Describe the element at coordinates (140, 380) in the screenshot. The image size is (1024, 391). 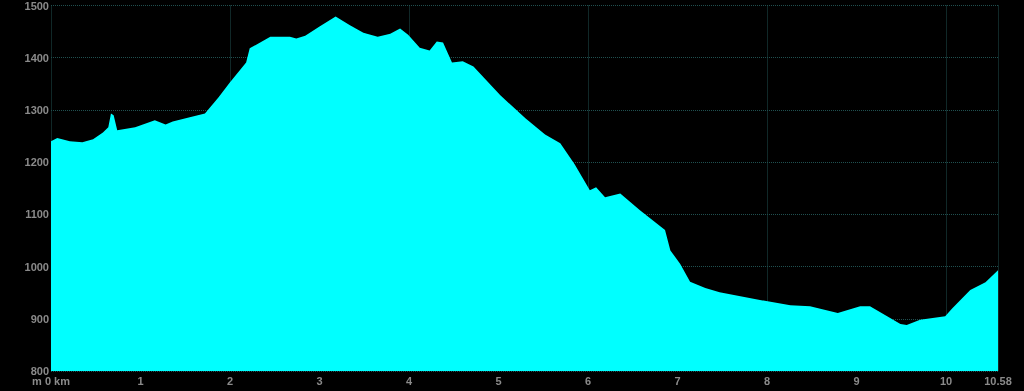
I see `x-tick-label: 1` at that location.